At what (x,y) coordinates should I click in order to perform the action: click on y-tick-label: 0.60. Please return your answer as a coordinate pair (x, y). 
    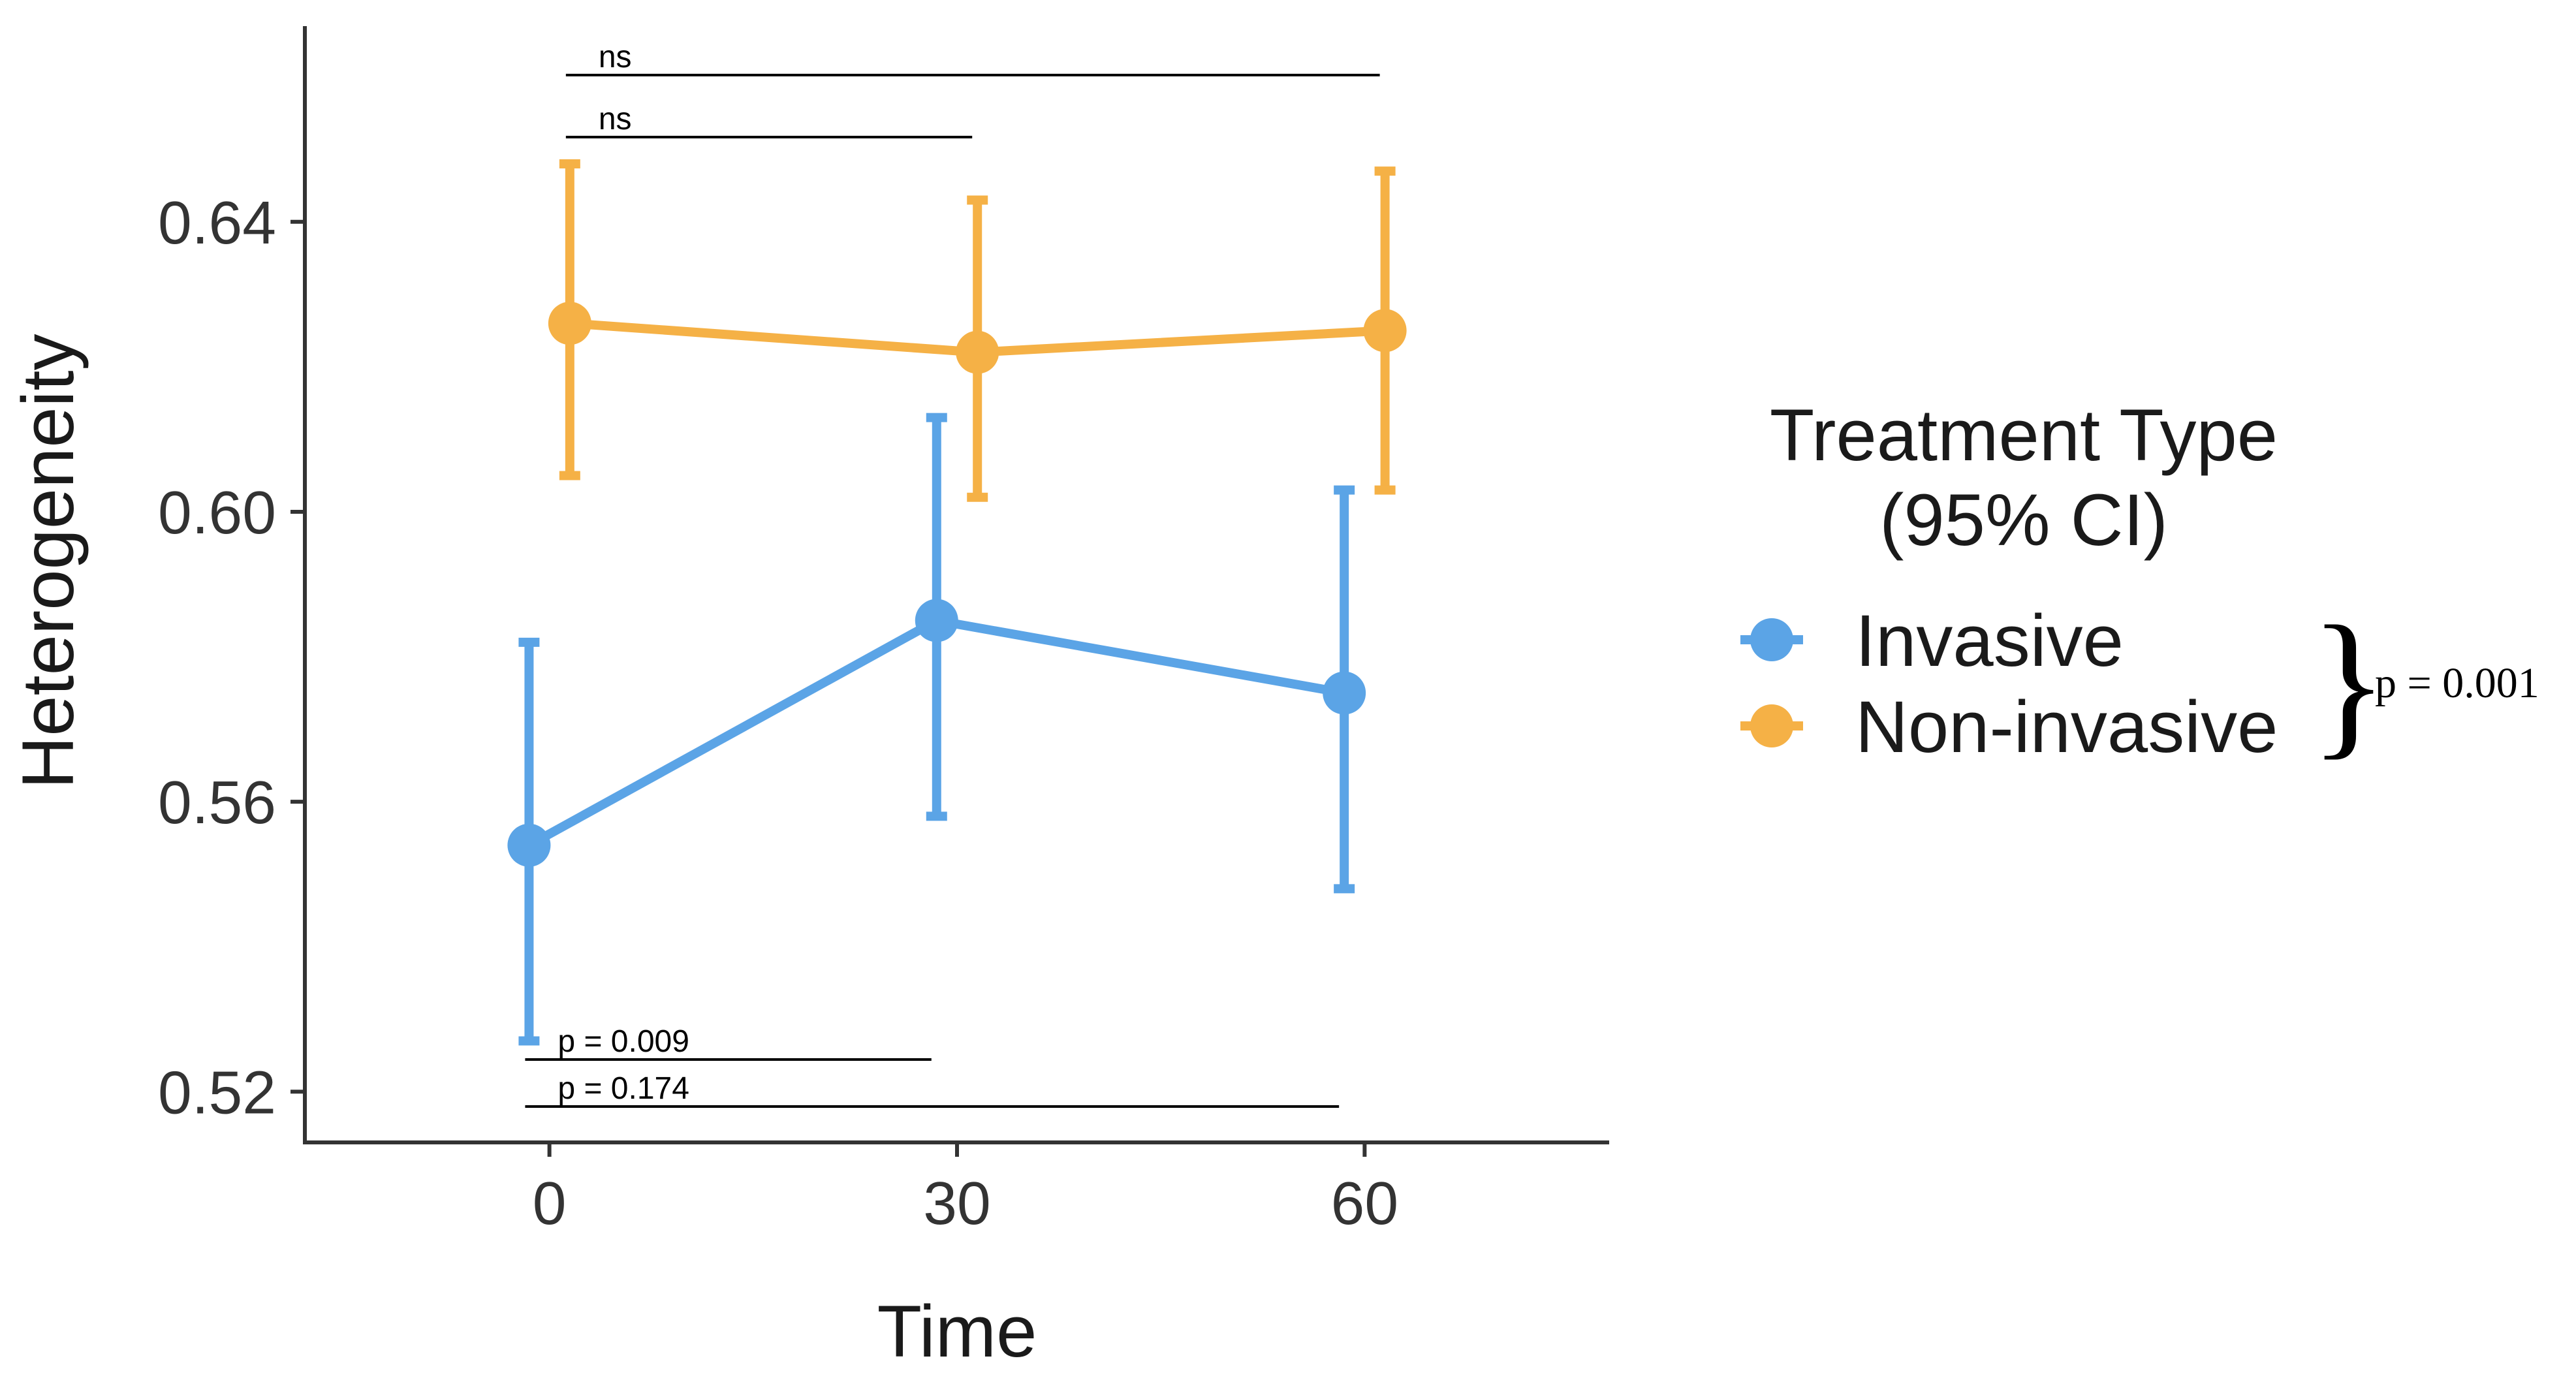
    Looking at the image, I should click on (217, 512).